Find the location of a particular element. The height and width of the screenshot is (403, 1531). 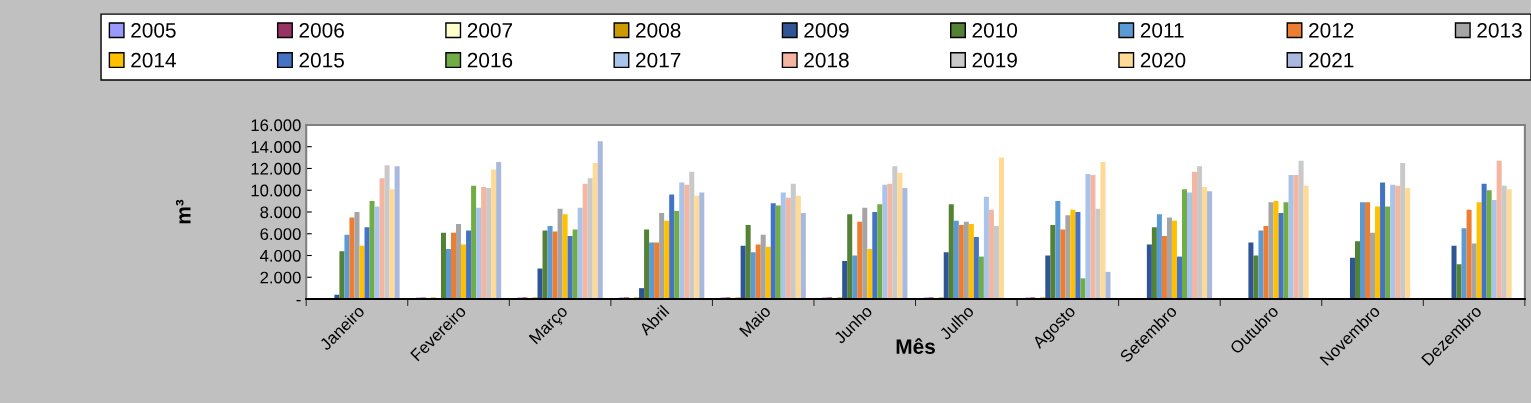

y-tick-label: 10.000 is located at coordinates (276, 190).